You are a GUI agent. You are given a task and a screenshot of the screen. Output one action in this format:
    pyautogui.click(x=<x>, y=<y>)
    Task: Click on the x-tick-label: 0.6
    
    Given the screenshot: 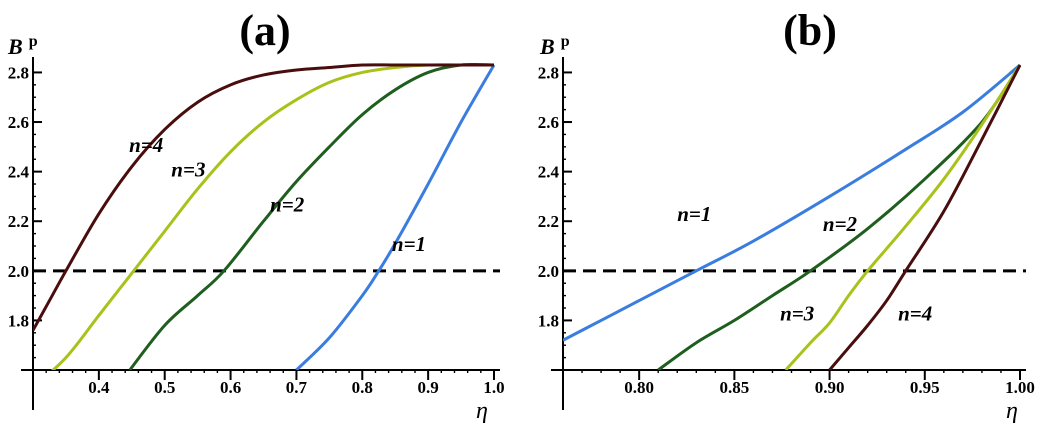 What is the action you would take?
    pyautogui.click(x=230, y=387)
    